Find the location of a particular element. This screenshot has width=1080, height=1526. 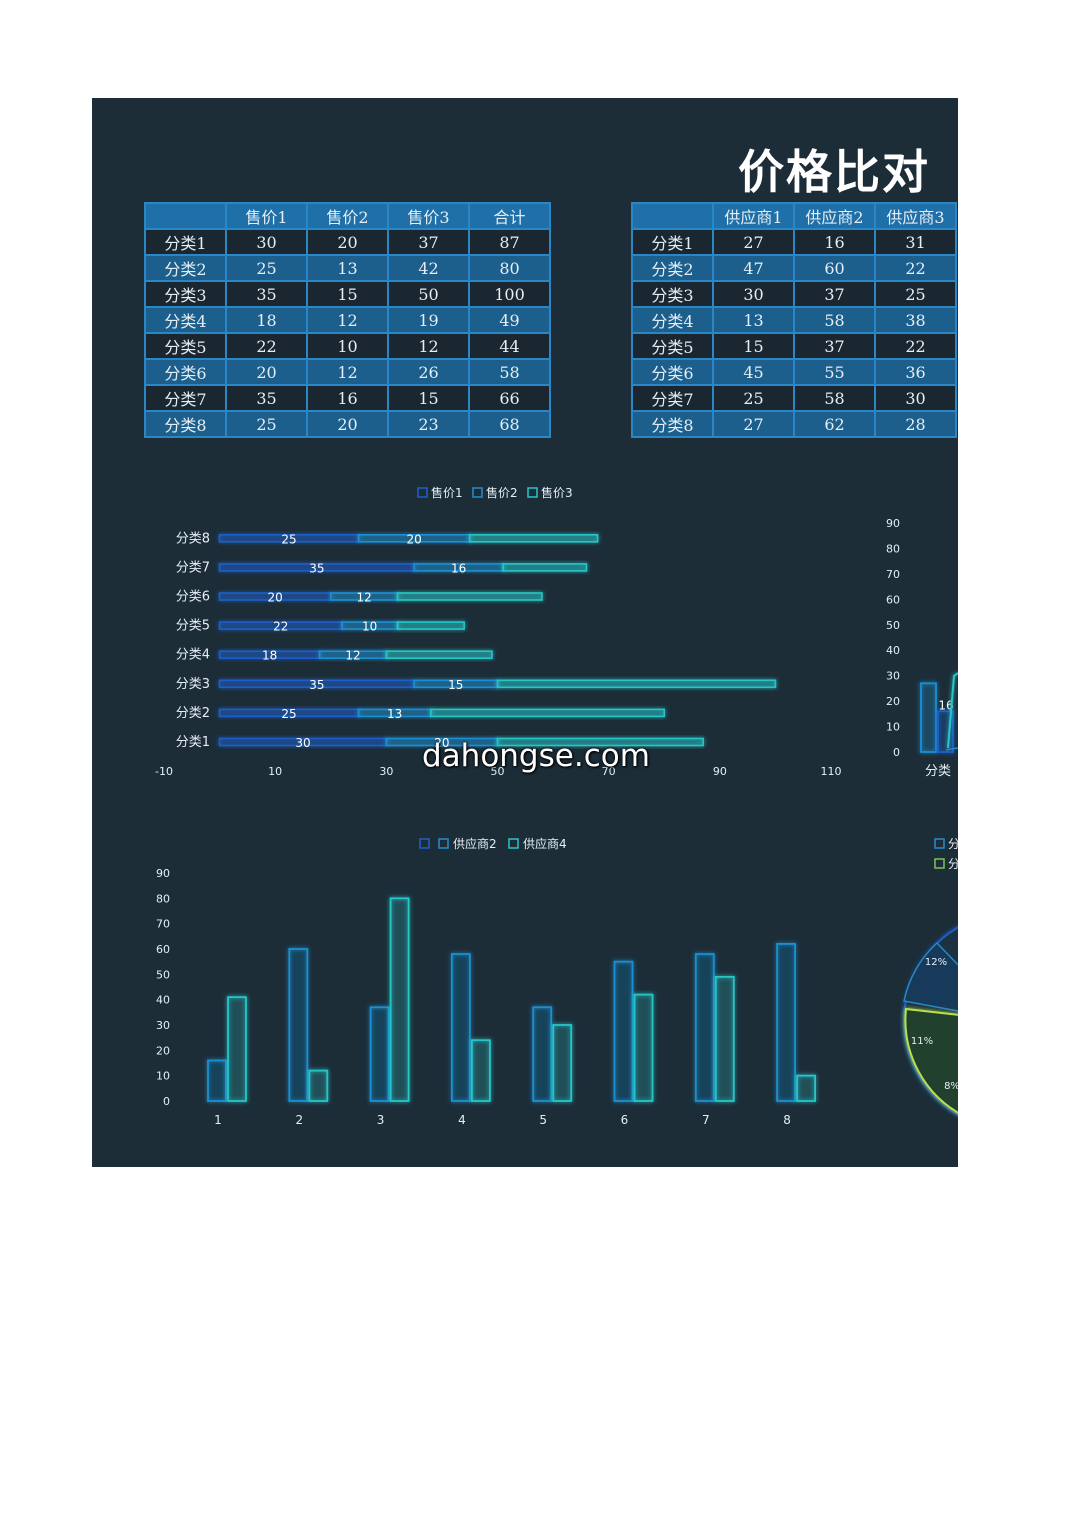

legend-label: 供应商4 is located at coordinates (545, 843).